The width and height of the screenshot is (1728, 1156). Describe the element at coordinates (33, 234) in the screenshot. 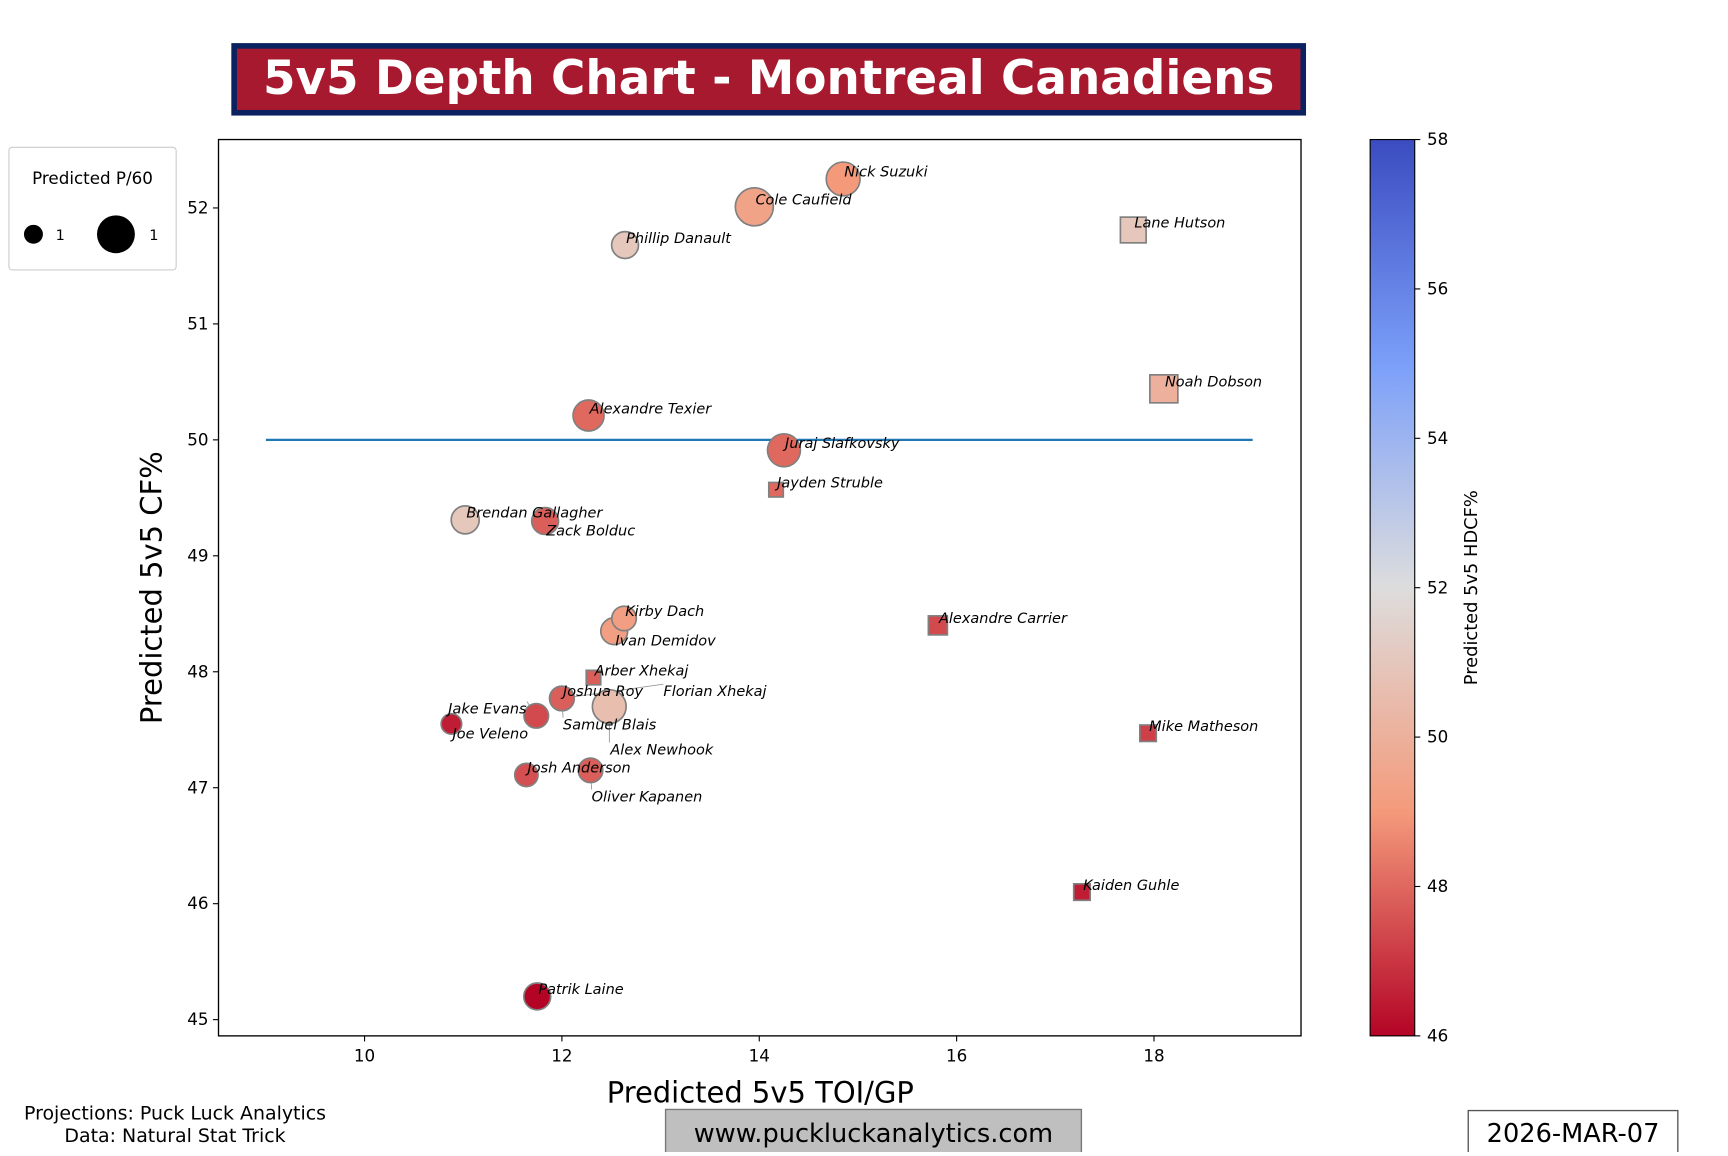

I see `size-legend-marker-small` at that location.